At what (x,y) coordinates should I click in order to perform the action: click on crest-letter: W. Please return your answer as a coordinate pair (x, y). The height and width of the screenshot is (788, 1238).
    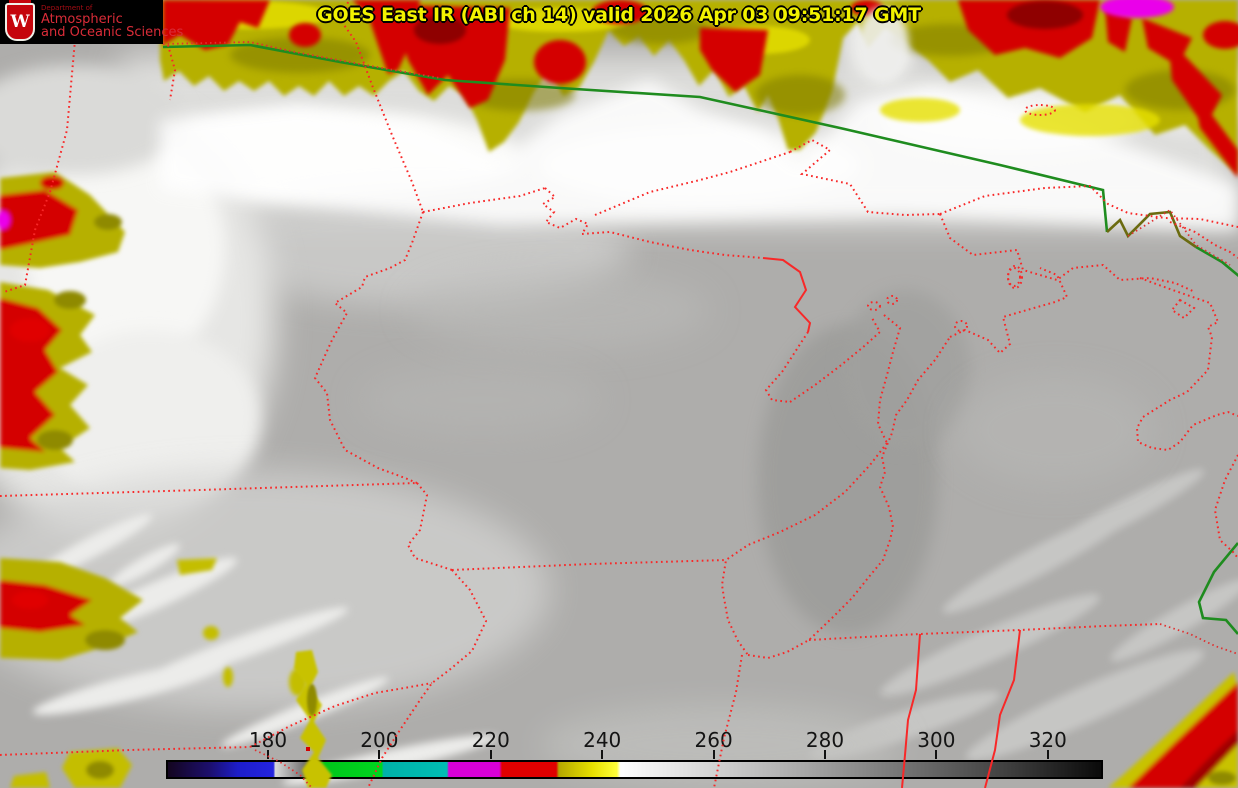
    Looking at the image, I should click on (20, 22).